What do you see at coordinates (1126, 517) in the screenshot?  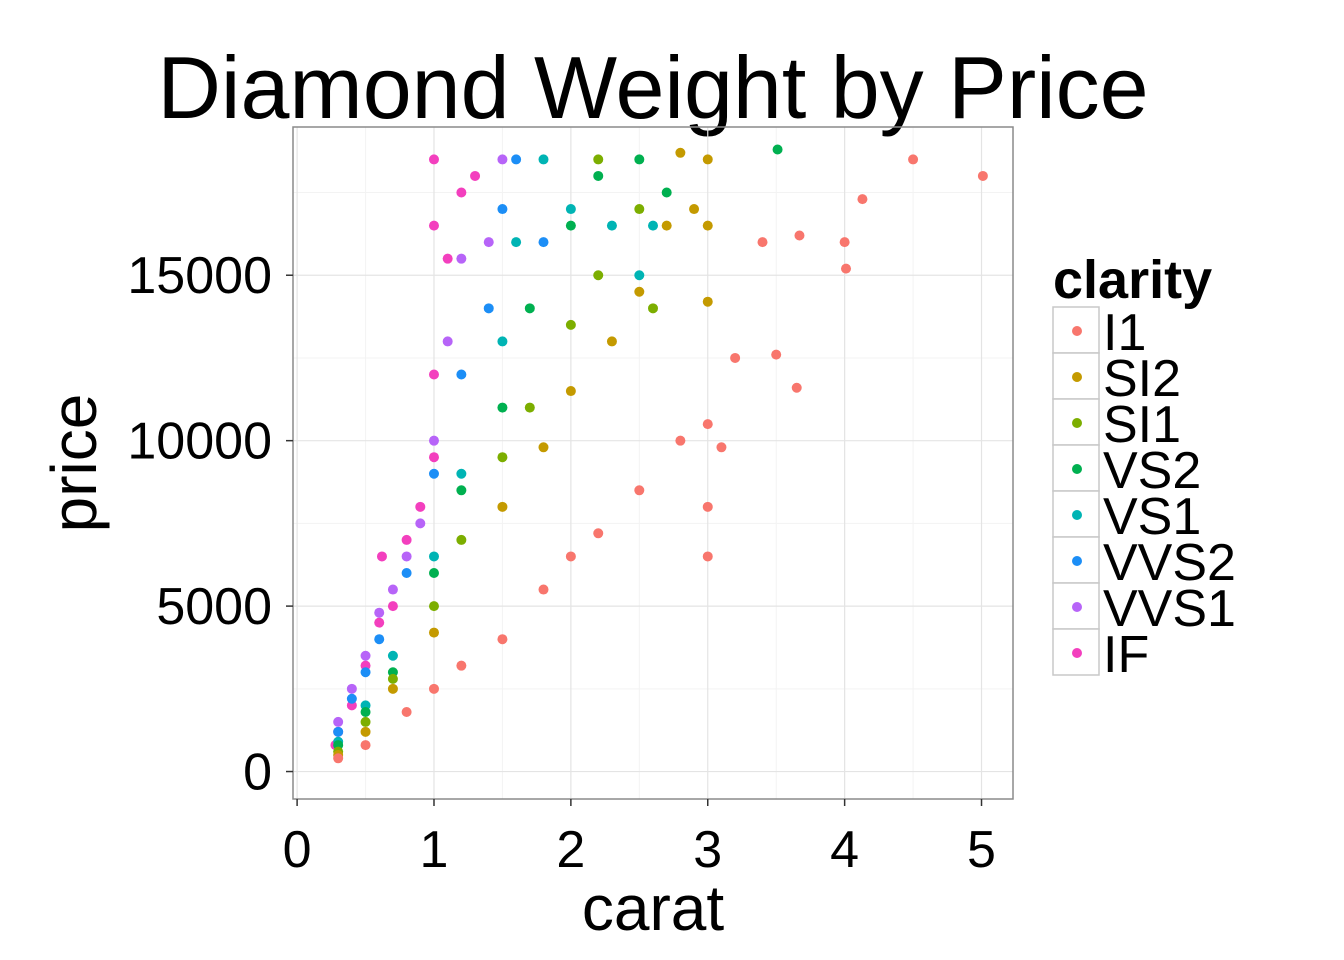 I see `legend-item-VS1: VS1` at bounding box center [1126, 517].